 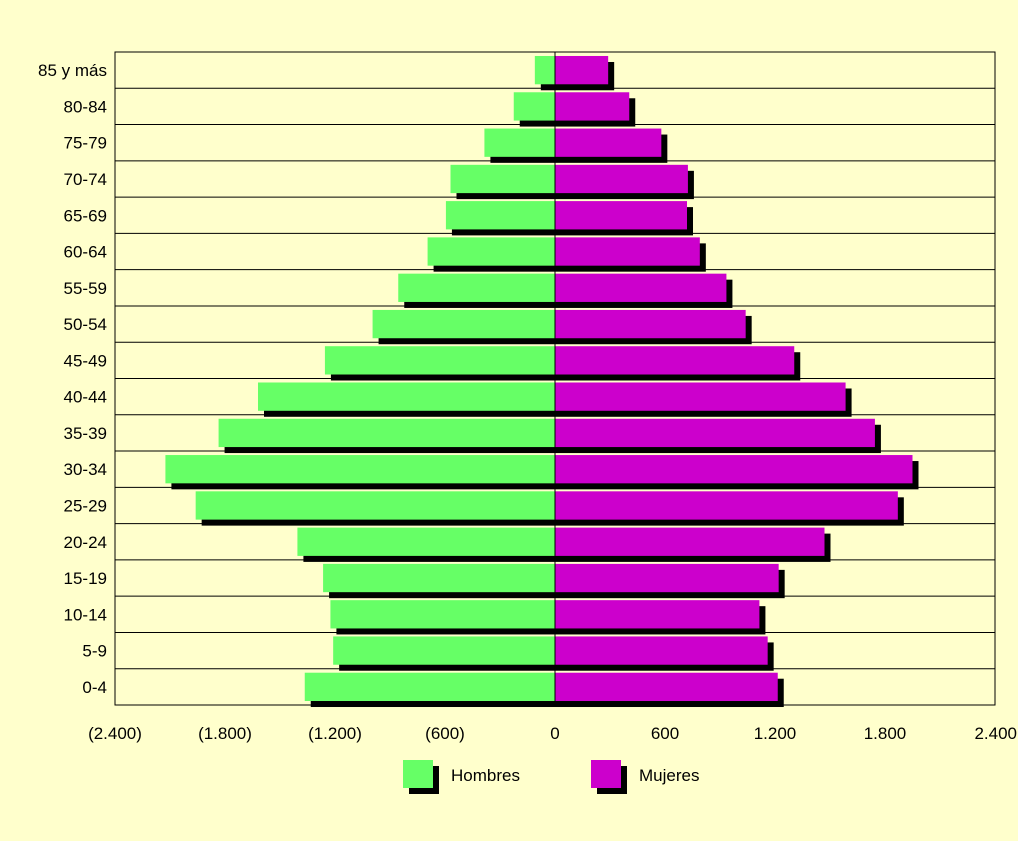 What do you see at coordinates (775, 733) in the screenshot?
I see `x-tick-label: 1.200` at bounding box center [775, 733].